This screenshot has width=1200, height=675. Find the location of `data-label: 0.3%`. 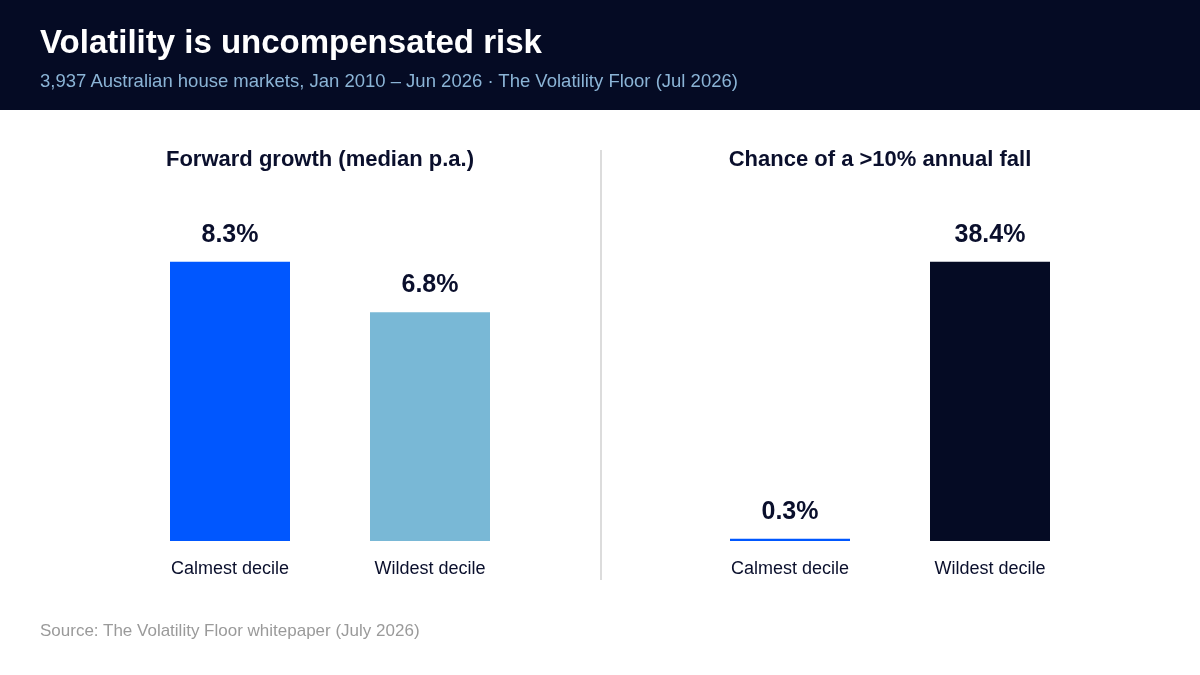

data-label: 0.3% is located at coordinates (790, 509).